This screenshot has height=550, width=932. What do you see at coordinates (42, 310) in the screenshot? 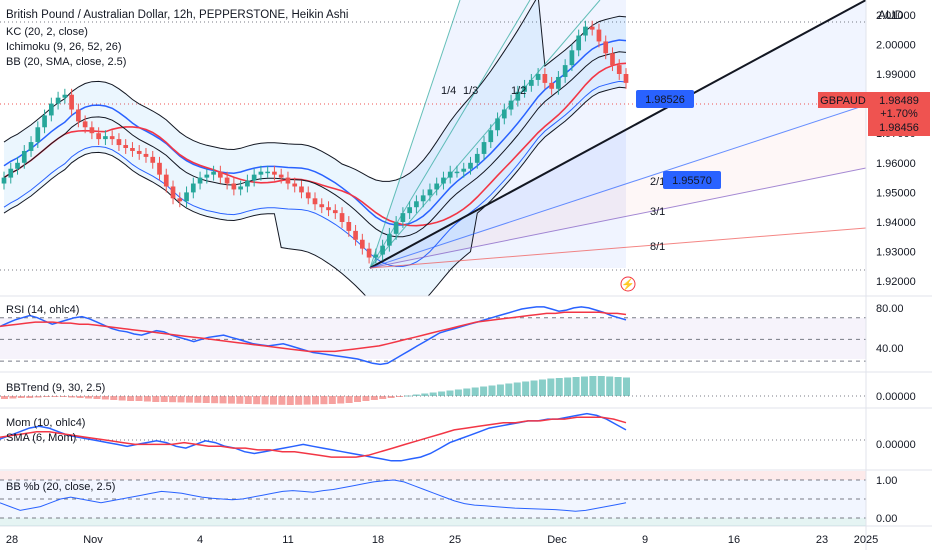
I see `rsi-title: RSI (14, ohlc4)` at bounding box center [42, 310].